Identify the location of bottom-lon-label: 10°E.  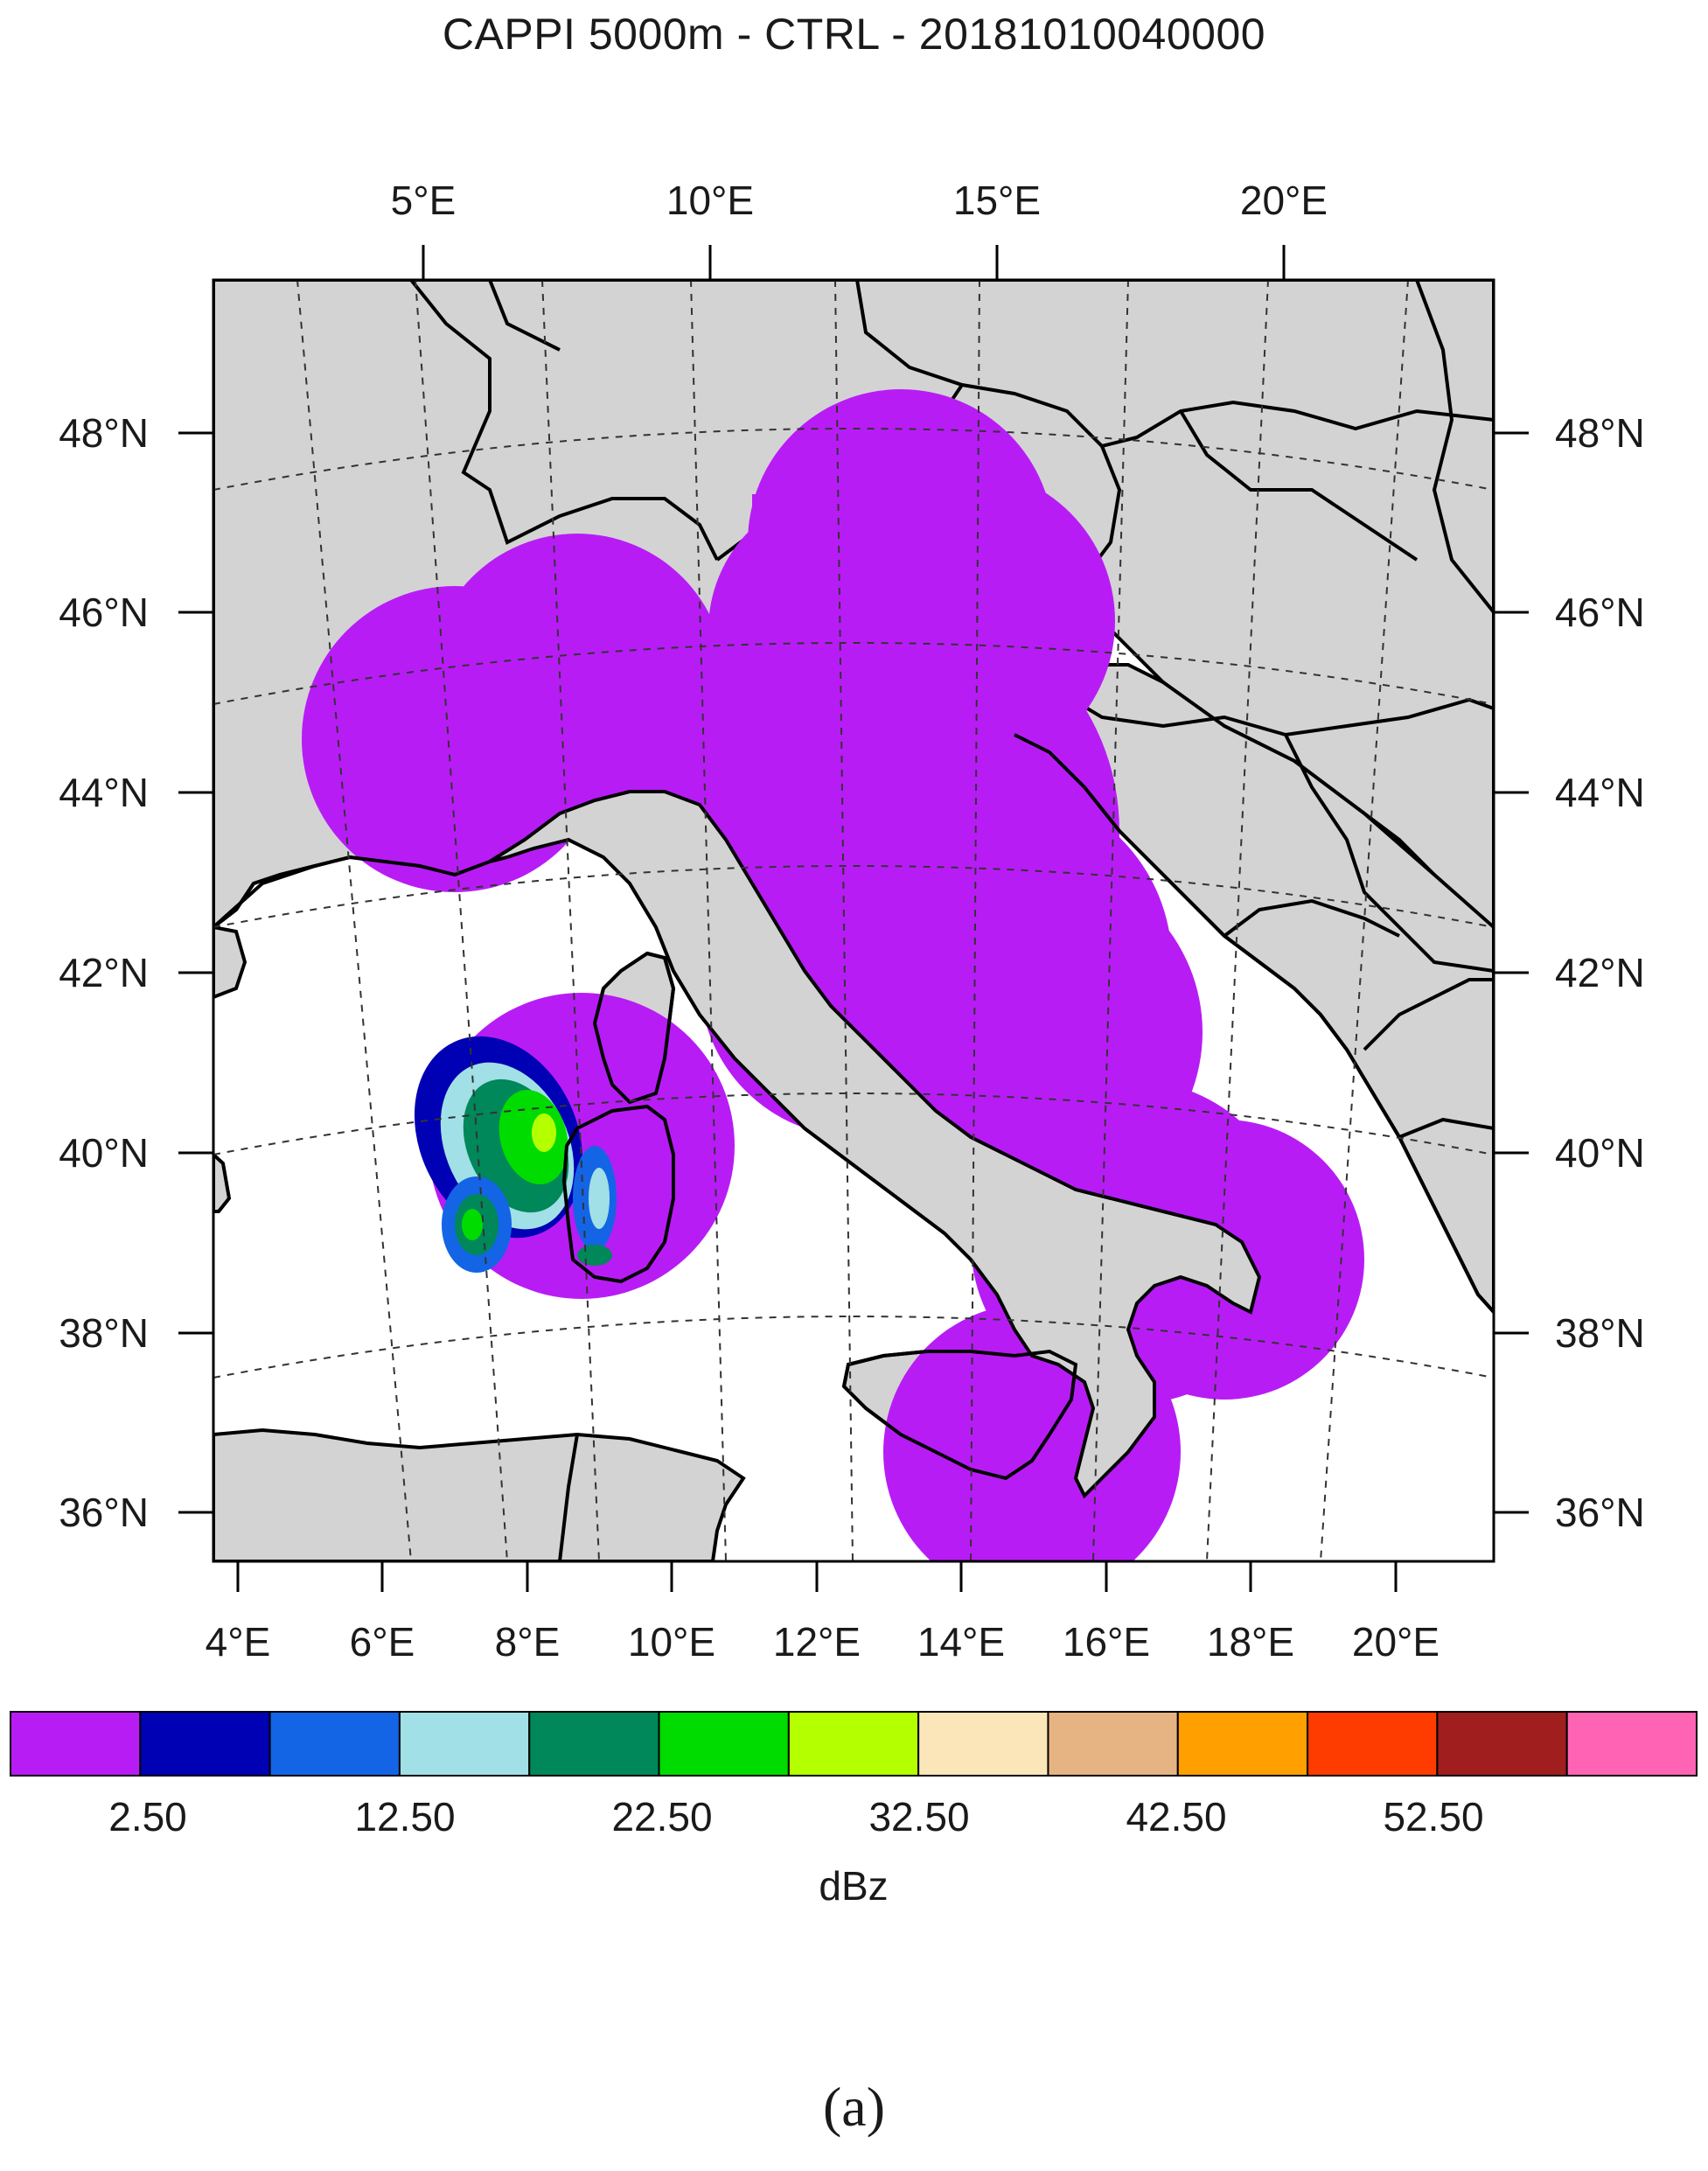
(671, 1642).